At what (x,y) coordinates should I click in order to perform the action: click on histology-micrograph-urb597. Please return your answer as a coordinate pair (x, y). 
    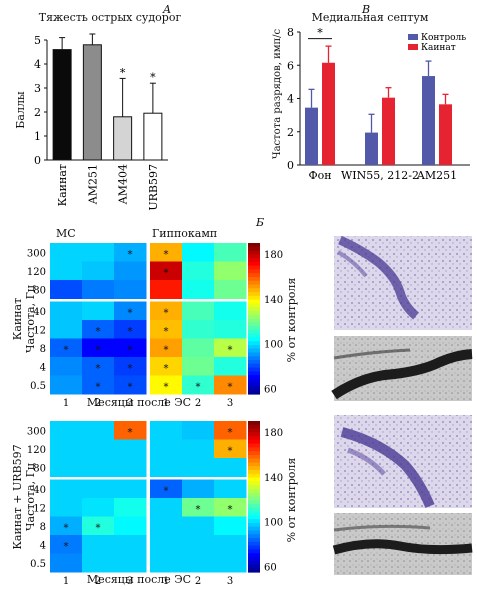
    Looking at the image, I should click on (403, 461).